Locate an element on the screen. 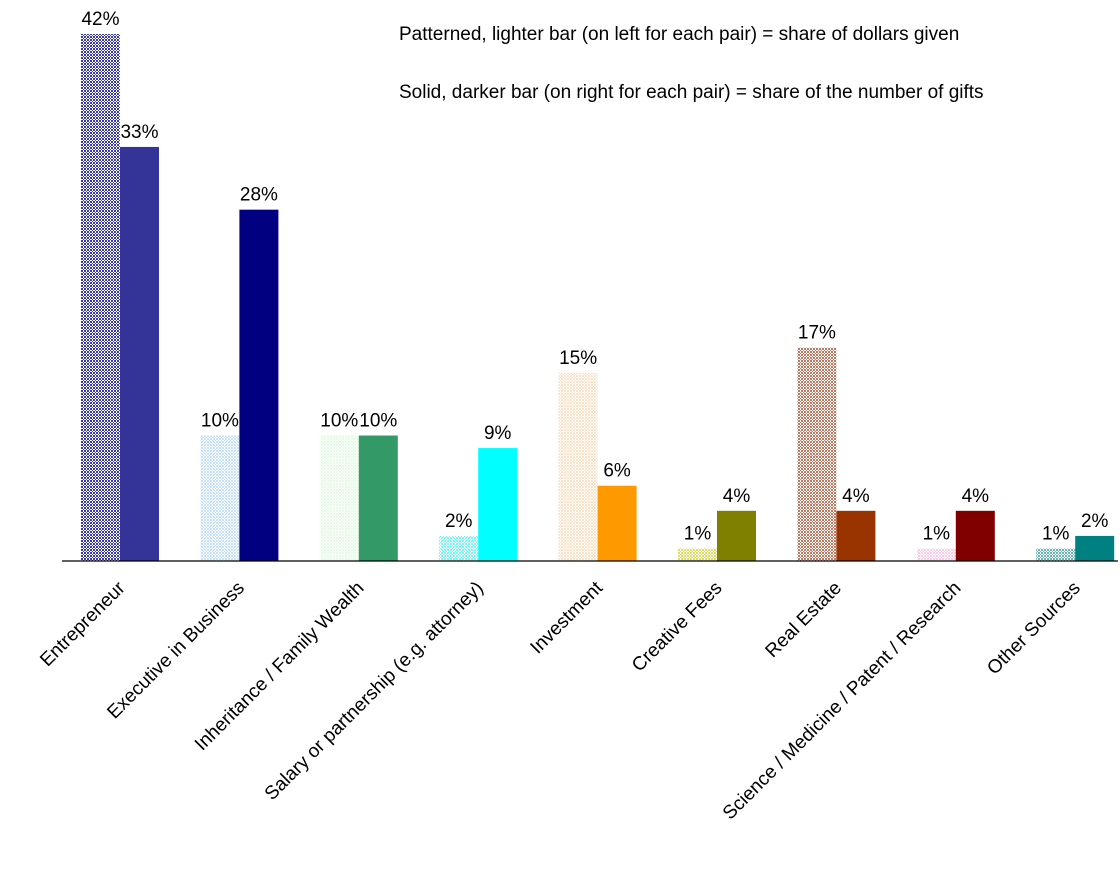  category-tick-label: Creative Fees is located at coordinates (677, 627).